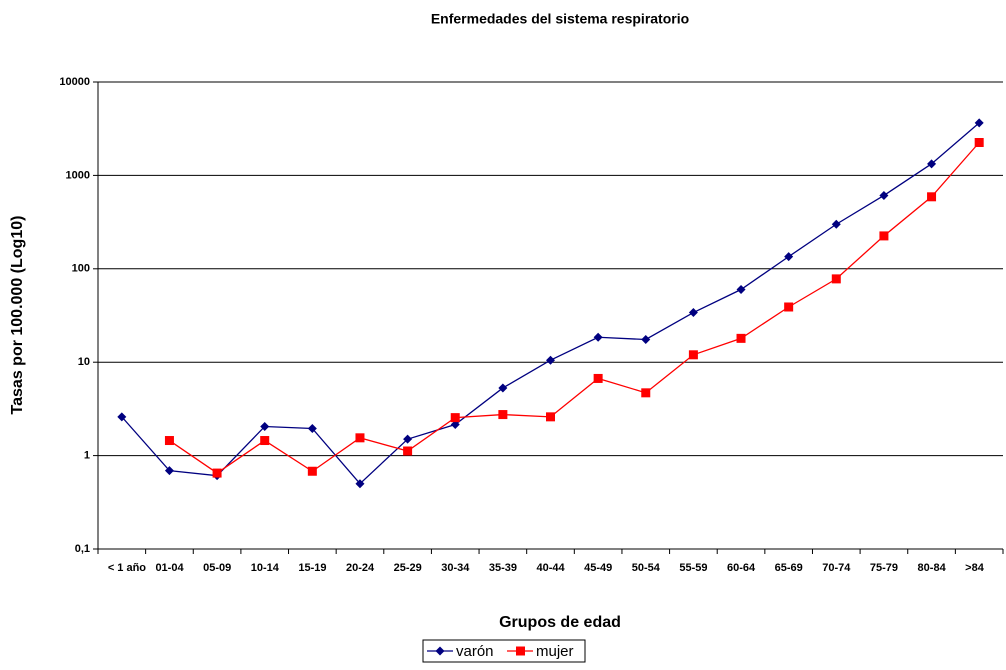  What do you see at coordinates (693, 568) in the screenshot?
I see `x-tick-label: 55-59` at bounding box center [693, 568].